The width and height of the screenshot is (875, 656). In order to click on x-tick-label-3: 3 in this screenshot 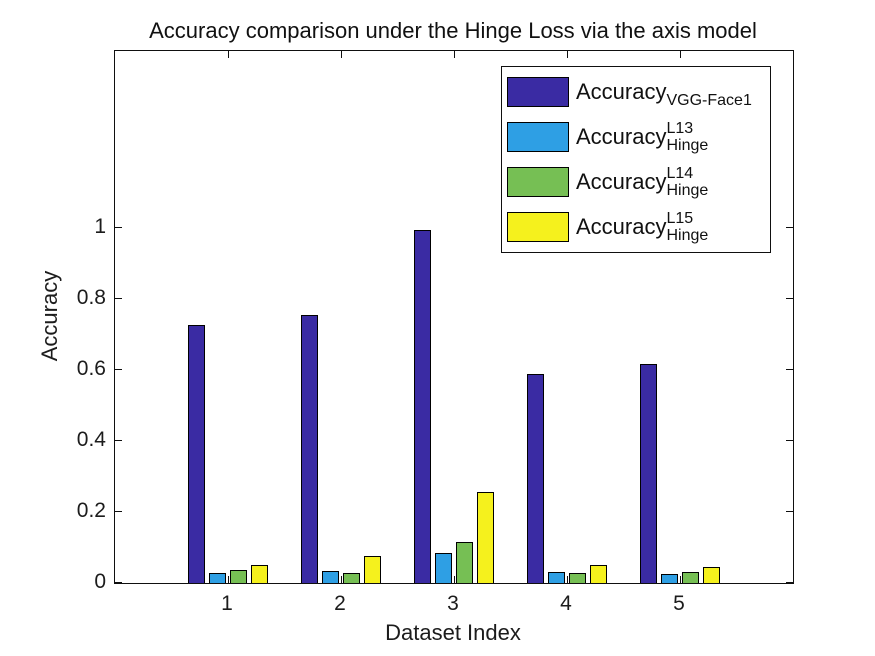, I will do `click(453, 603)`.